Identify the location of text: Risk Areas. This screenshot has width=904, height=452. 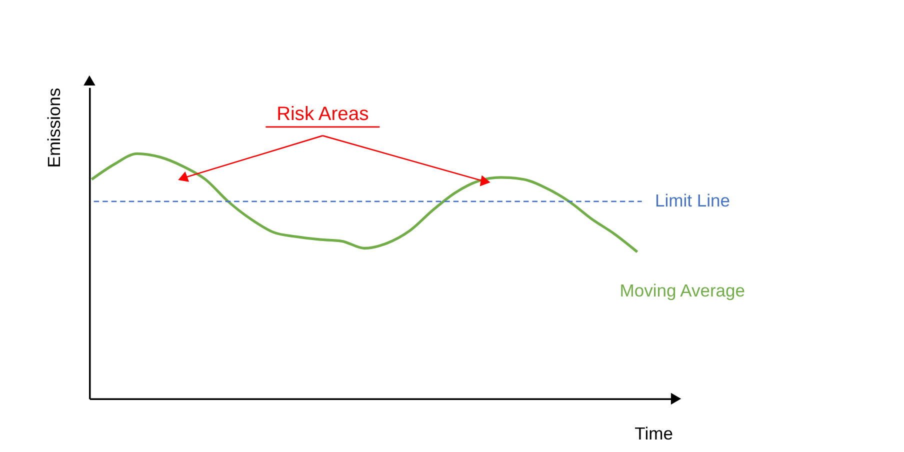
(322, 114).